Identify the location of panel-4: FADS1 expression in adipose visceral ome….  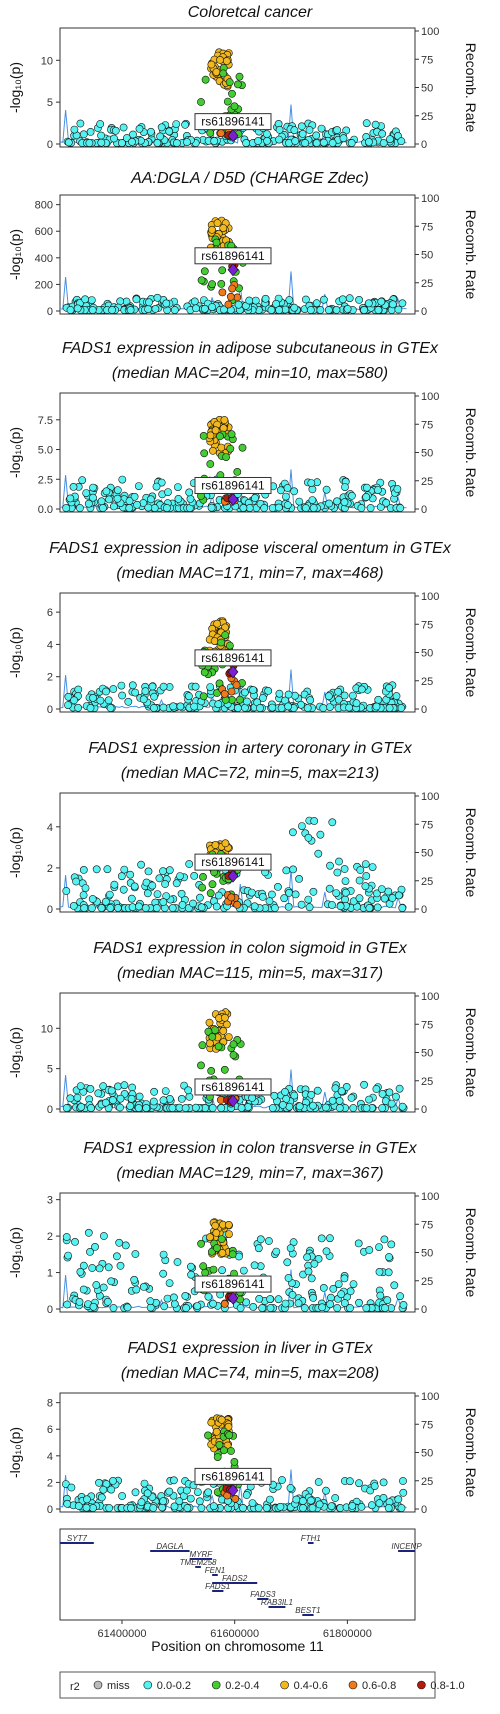
(243, 628).